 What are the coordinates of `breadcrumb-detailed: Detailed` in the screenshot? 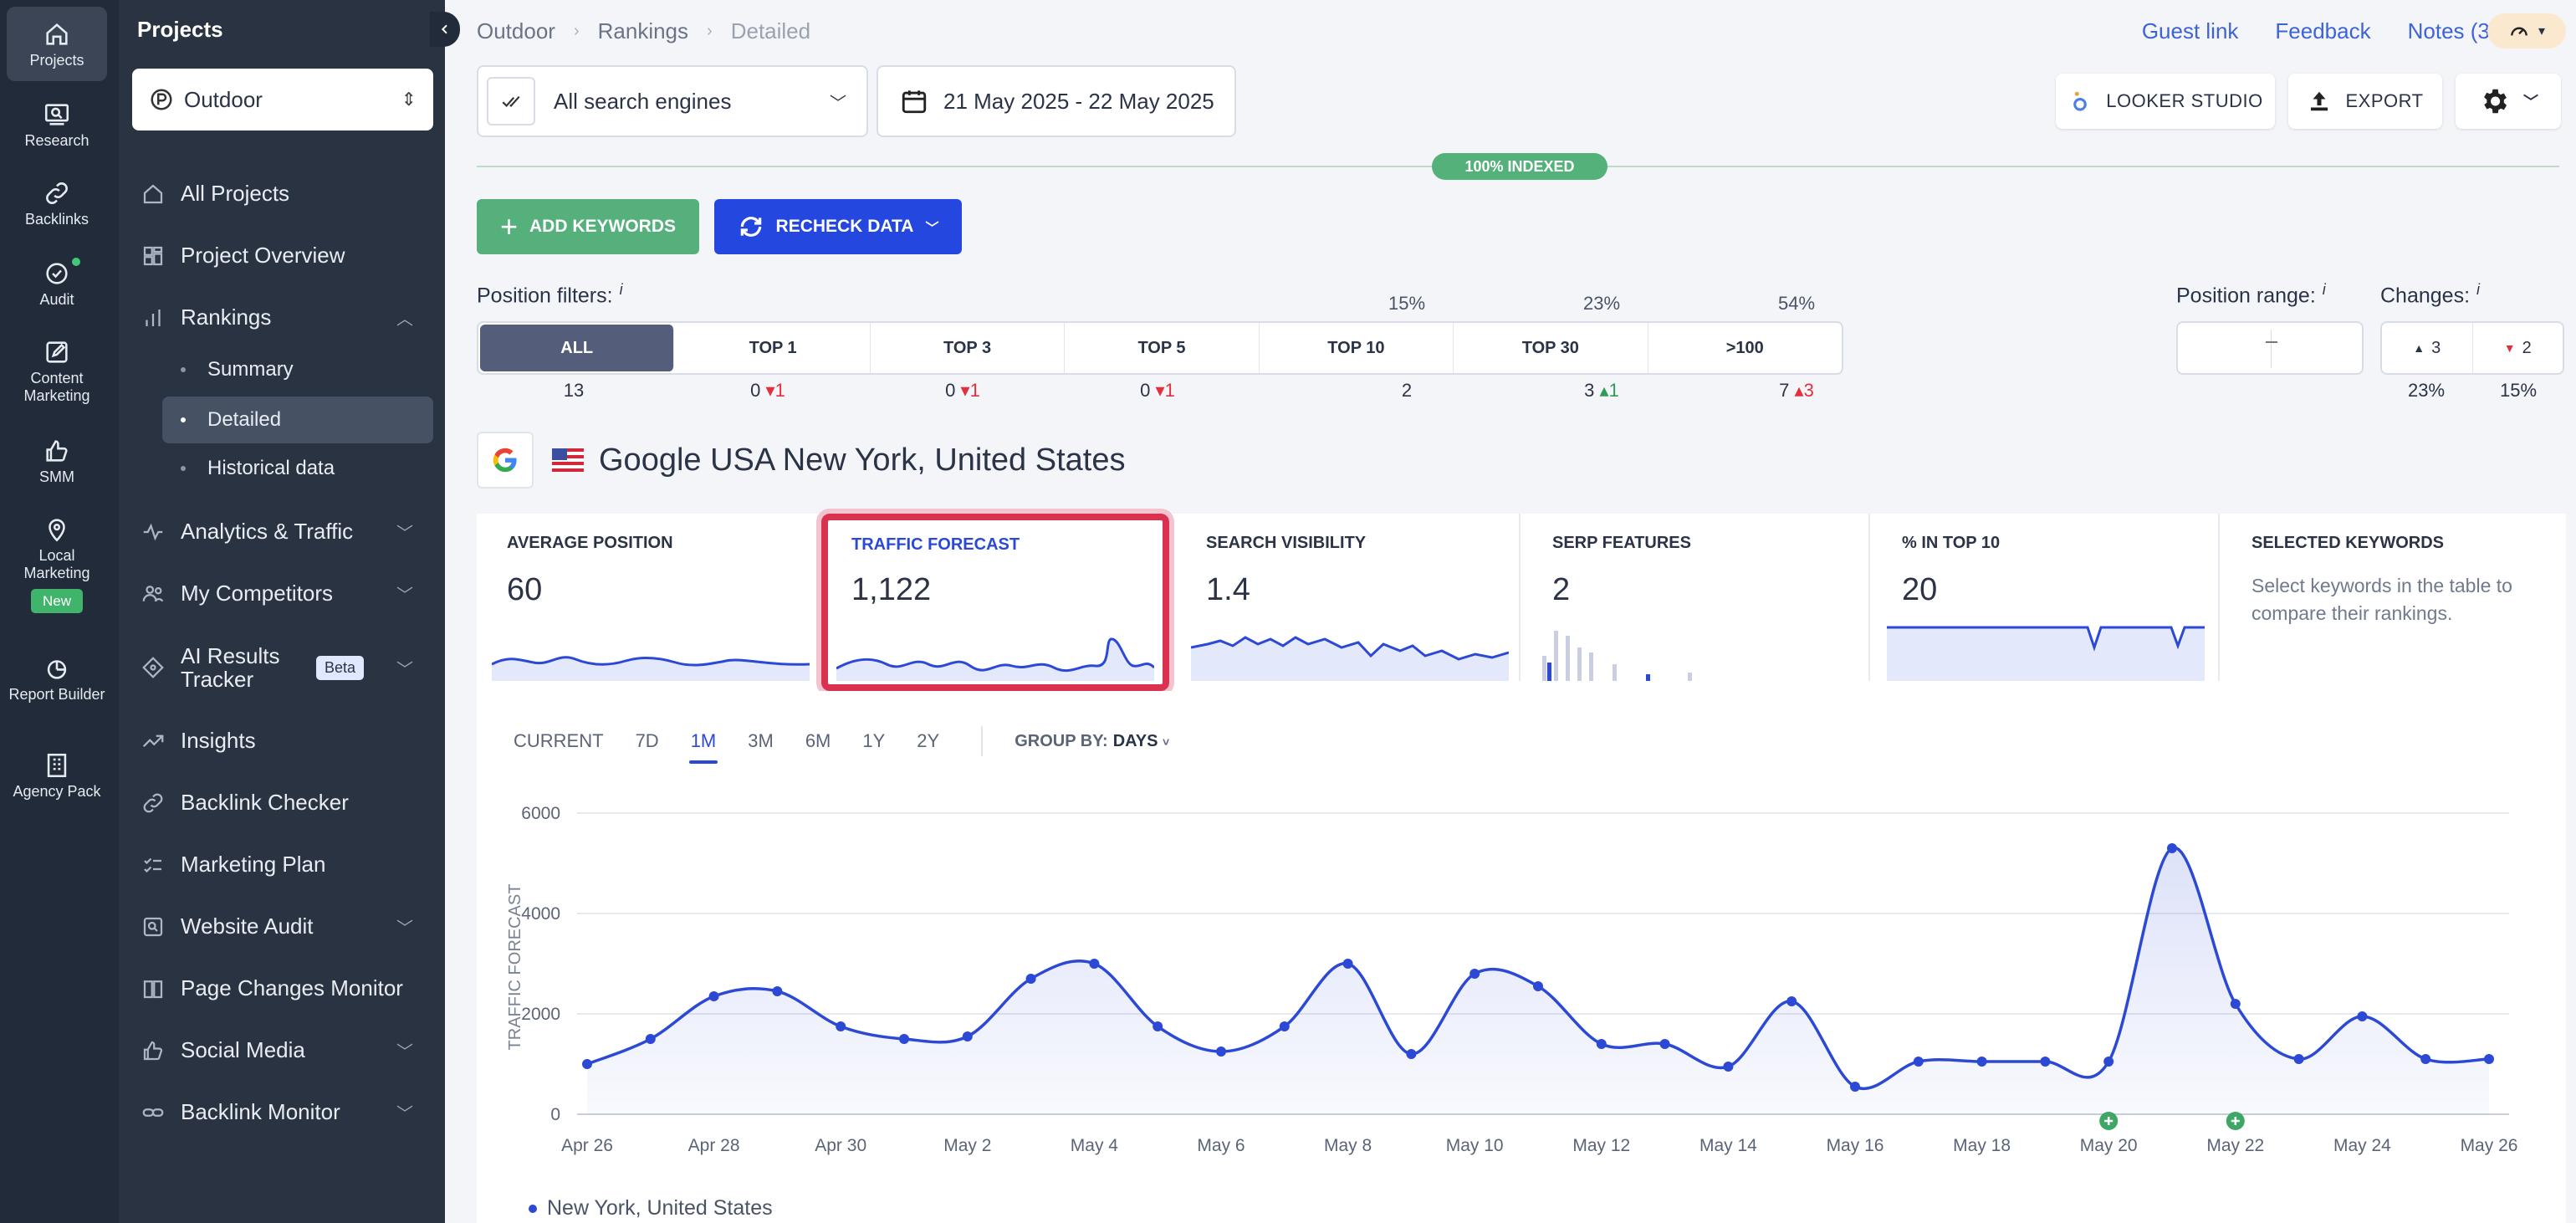 It's located at (770, 31).